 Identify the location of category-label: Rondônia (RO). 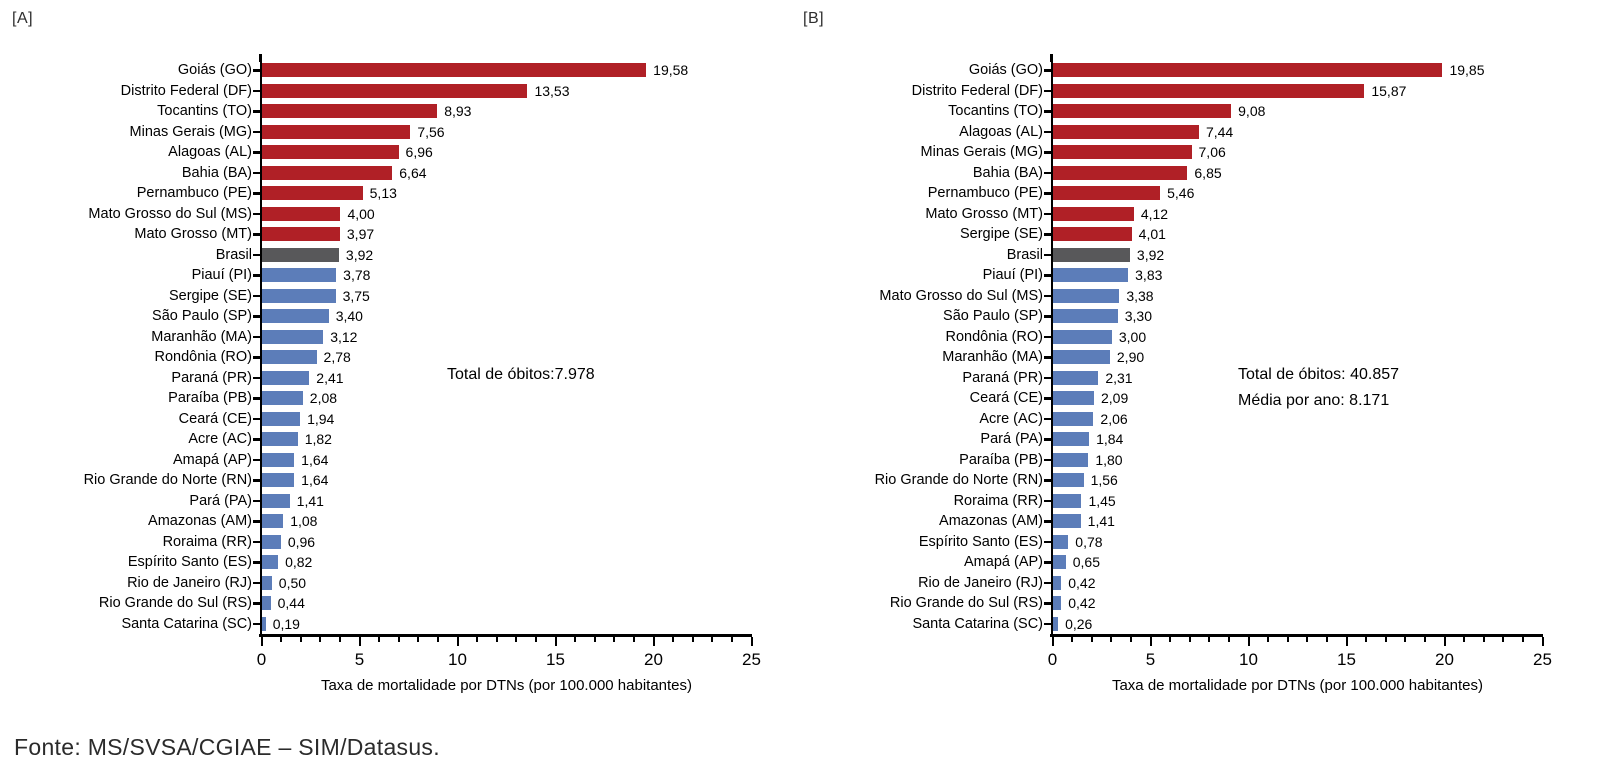
(203, 357).